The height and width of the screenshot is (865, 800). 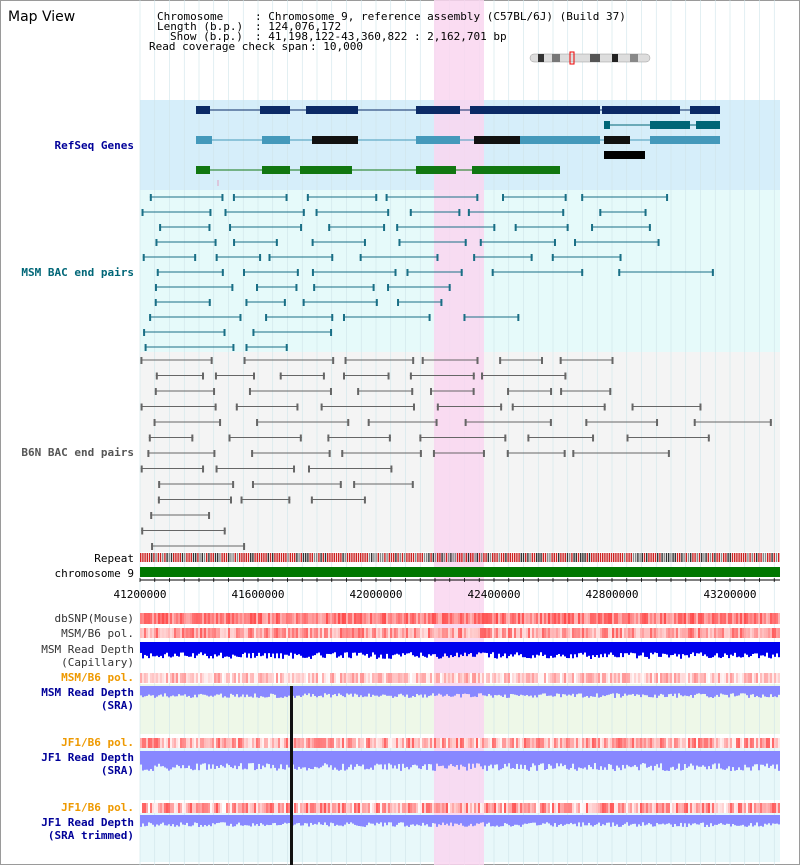 I want to click on highlight-region, so click(x=459, y=432).